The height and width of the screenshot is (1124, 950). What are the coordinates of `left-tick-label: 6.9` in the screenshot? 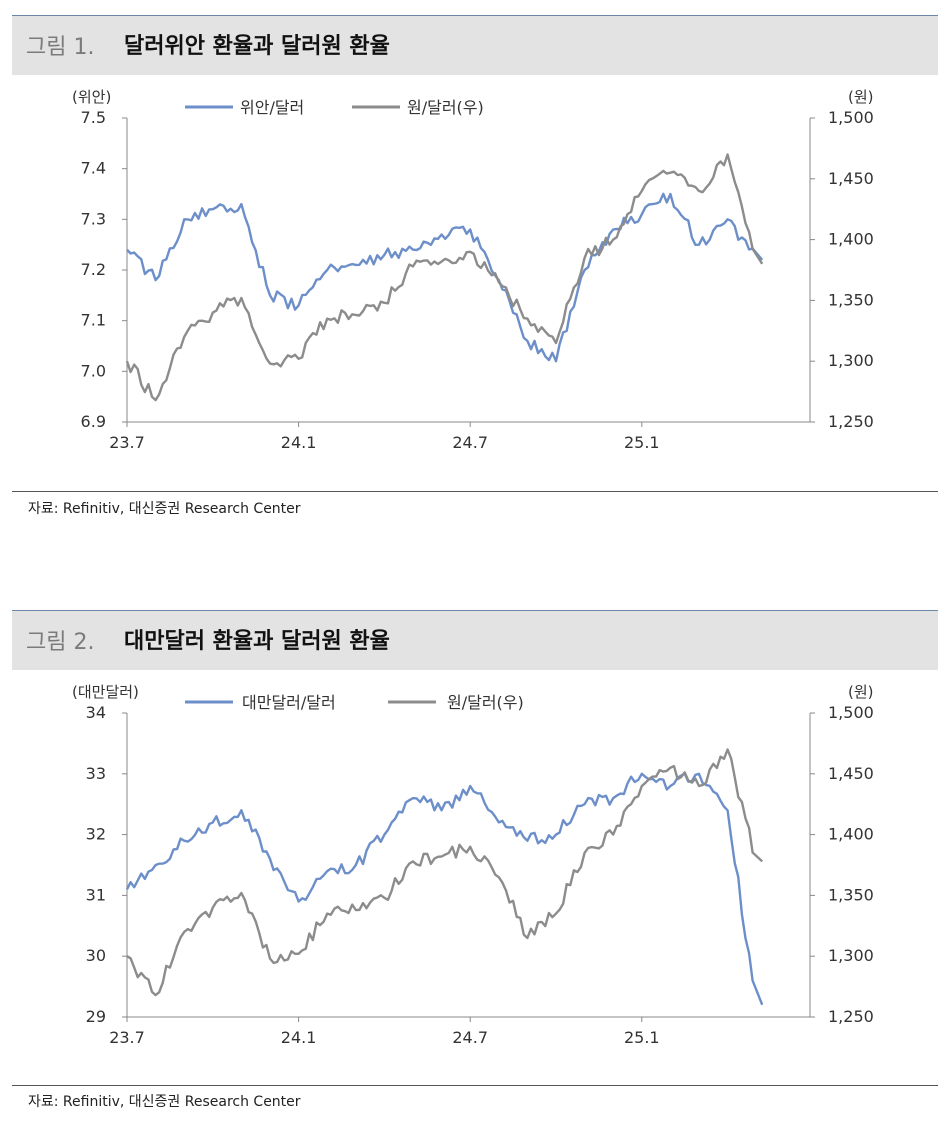 It's located at (93, 421).